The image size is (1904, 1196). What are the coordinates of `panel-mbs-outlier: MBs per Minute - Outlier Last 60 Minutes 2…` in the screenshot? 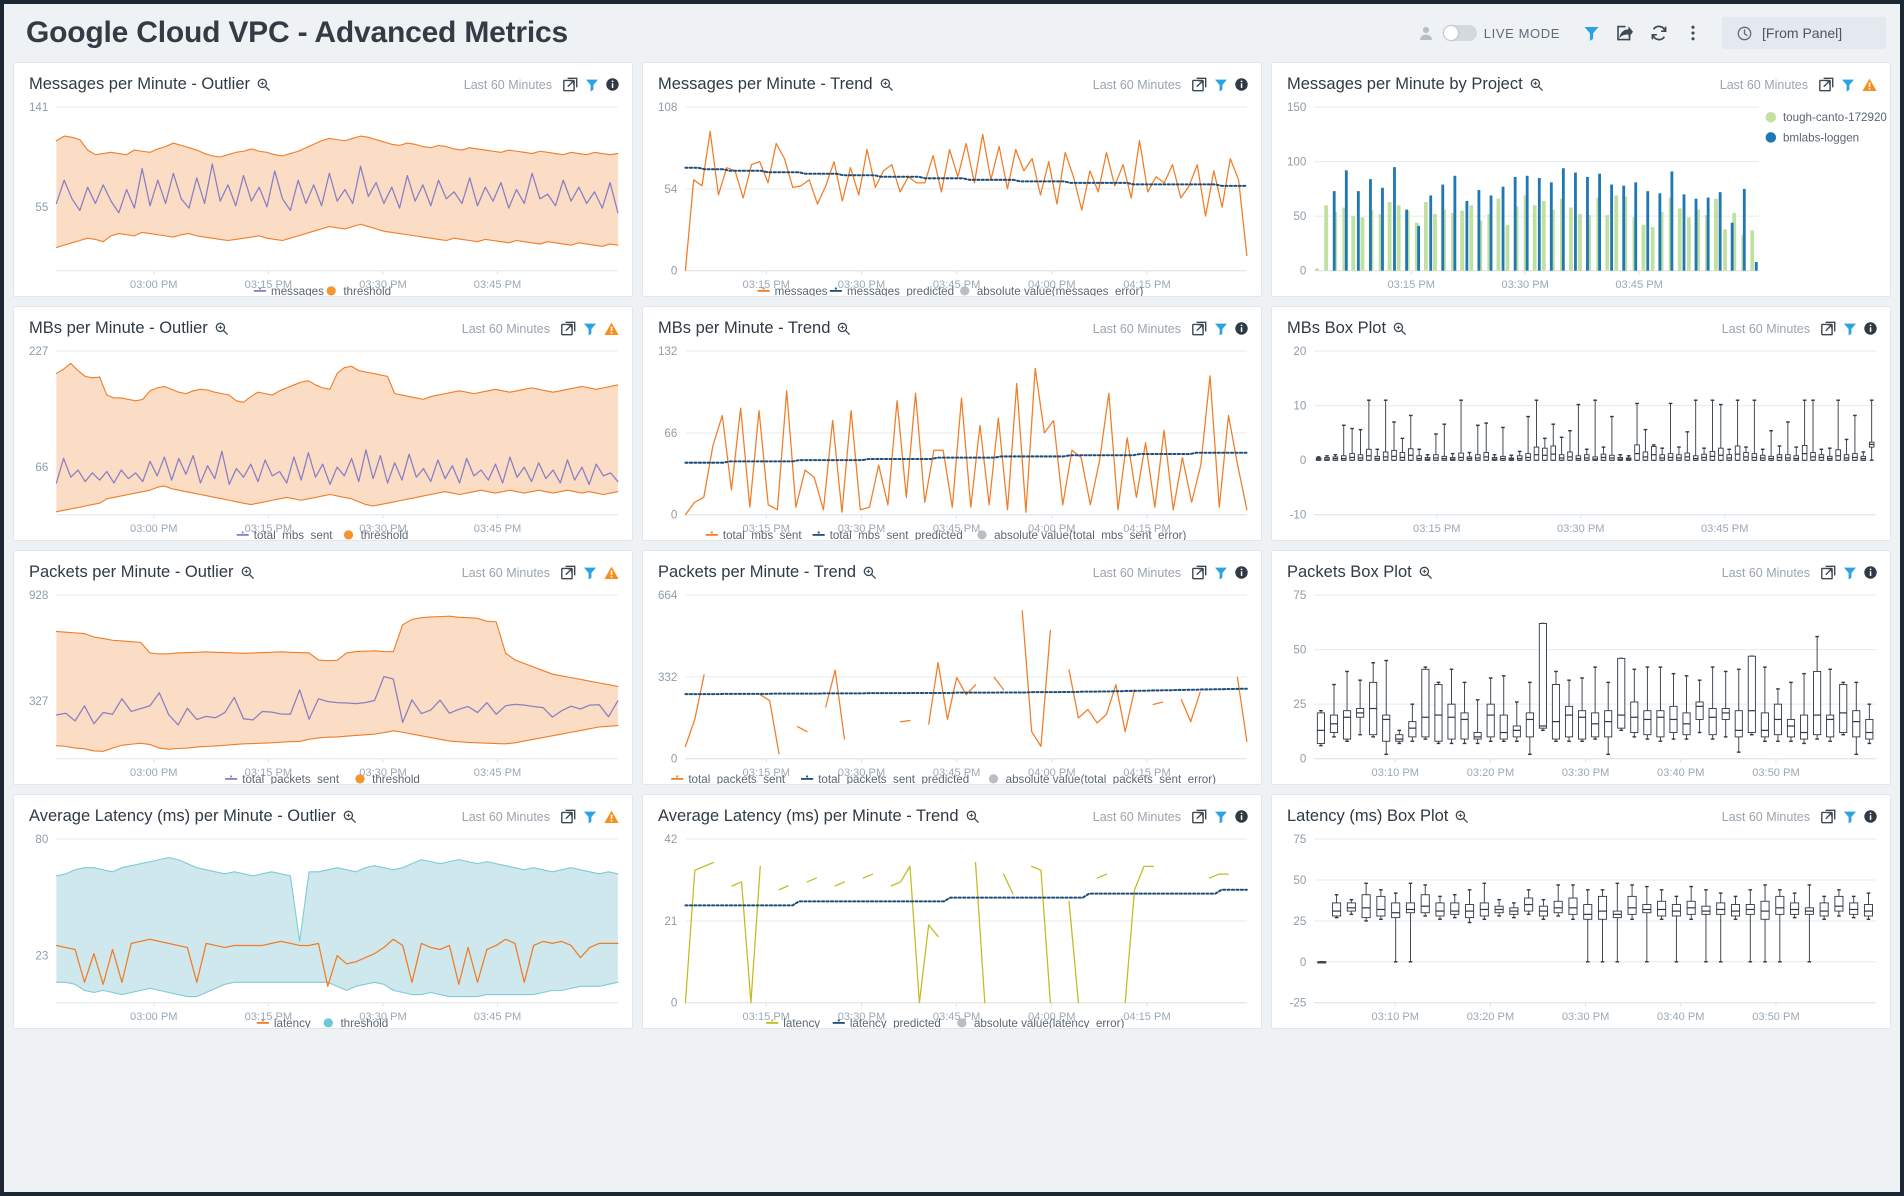 It's located at (323, 423).